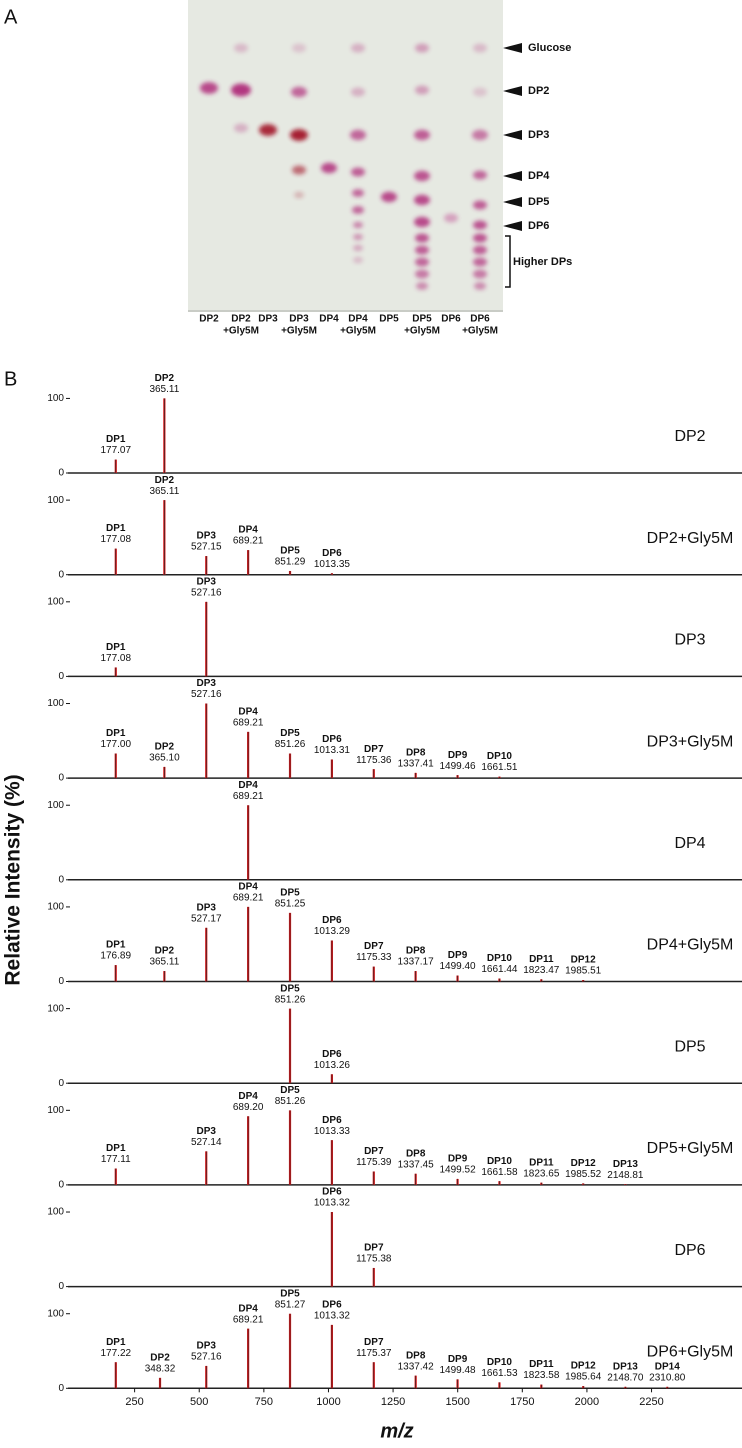  I want to click on x-tick-label: 1500, so click(457, 1402).